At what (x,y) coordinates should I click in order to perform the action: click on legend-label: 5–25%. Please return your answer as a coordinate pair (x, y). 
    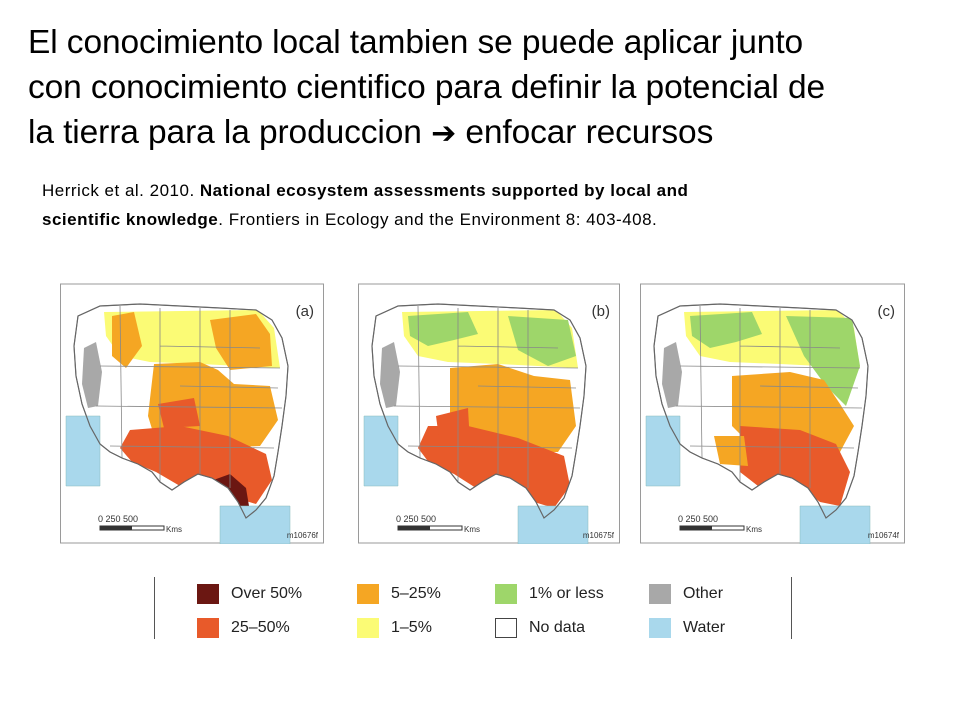
    Looking at the image, I should click on (416, 593).